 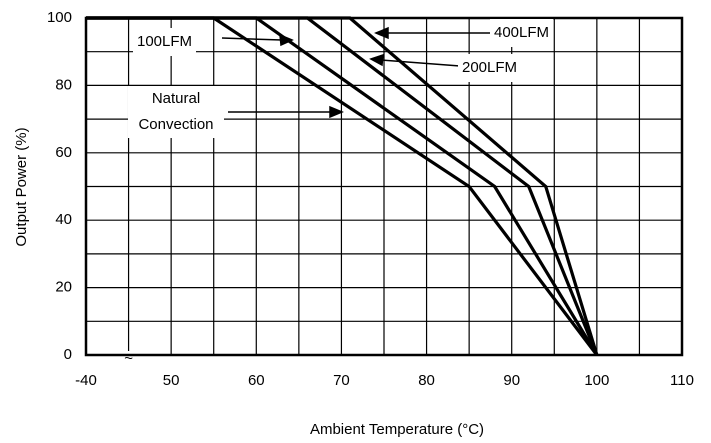 What do you see at coordinates (68, 354) in the screenshot?
I see `y-tick-label: 0` at bounding box center [68, 354].